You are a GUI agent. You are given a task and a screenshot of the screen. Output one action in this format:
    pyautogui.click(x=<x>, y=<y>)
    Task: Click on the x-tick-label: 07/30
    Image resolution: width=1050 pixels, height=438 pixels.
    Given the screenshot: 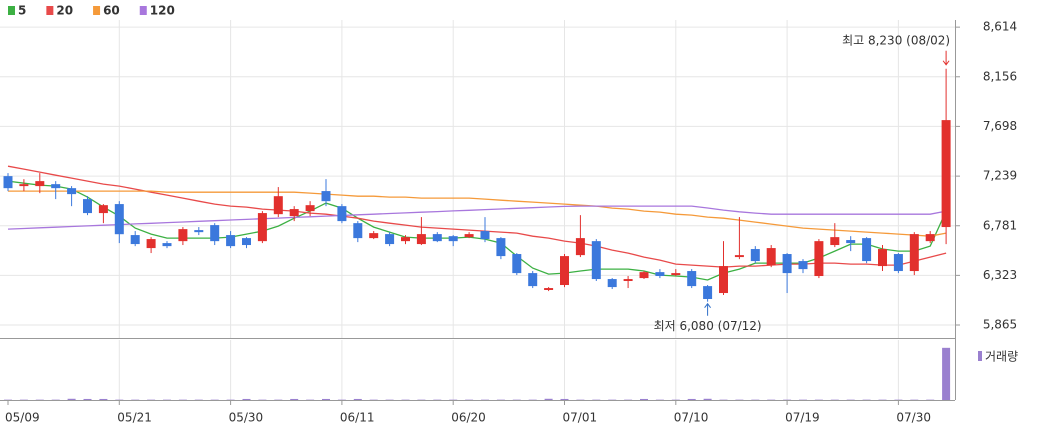 What is the action you would take?
    pyautogui.click(x=913, y=418)
    